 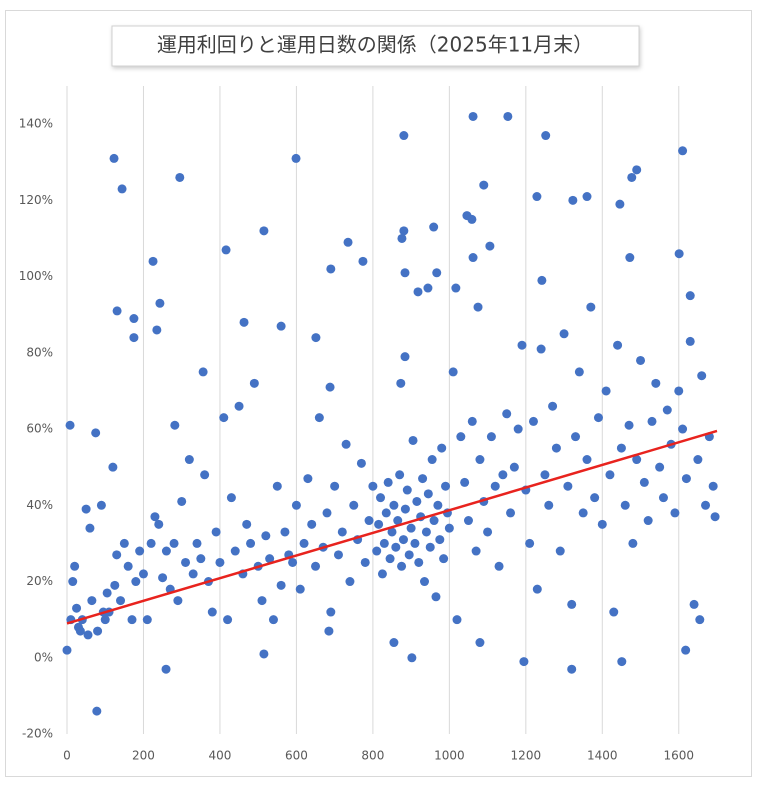 I want to click on y-tick-label: 0%, so click(x=43, y=657).